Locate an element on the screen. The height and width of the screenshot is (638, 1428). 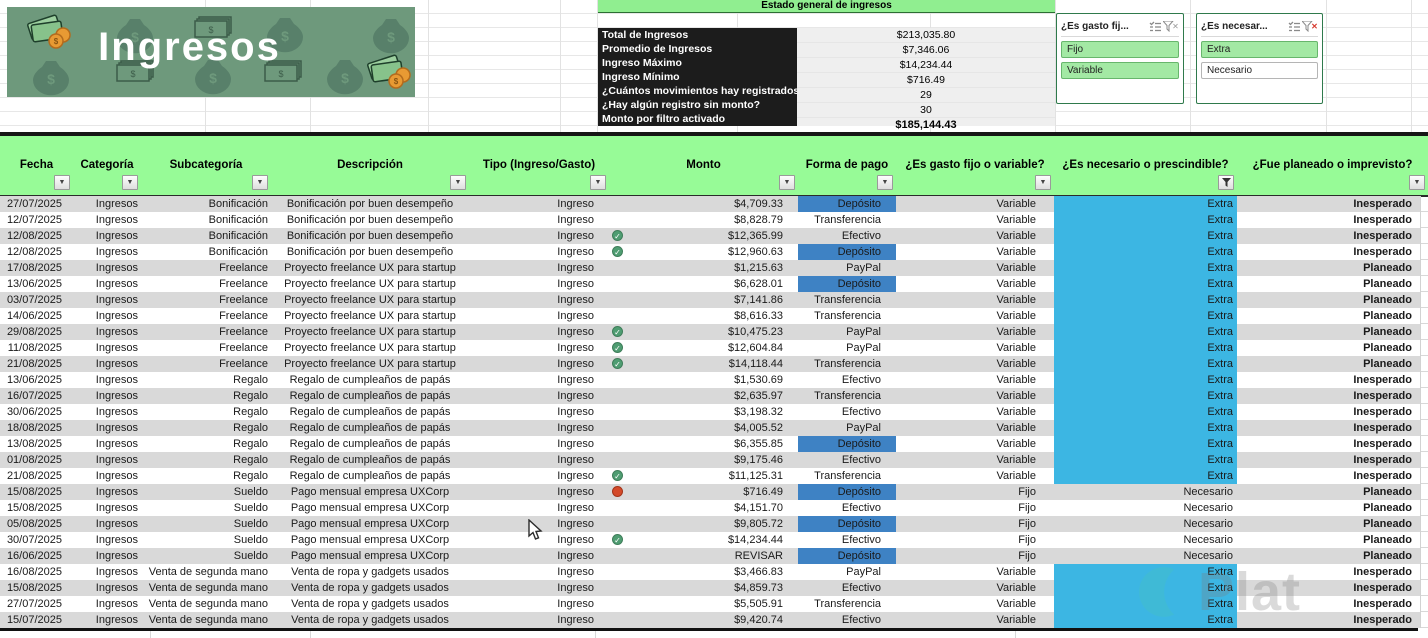
cell-fecha: 29/08/2025 is located at coordinates (34, 332).